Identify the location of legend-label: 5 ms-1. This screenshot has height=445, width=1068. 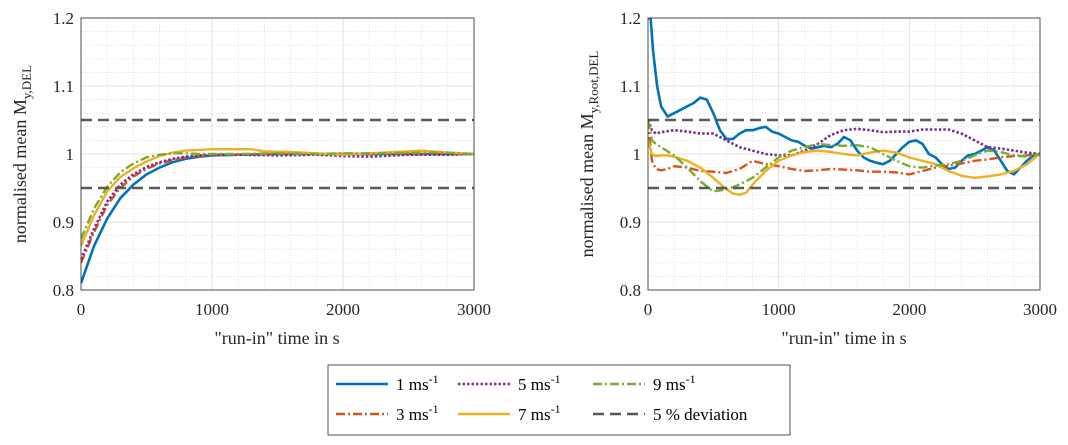
(539, 383).